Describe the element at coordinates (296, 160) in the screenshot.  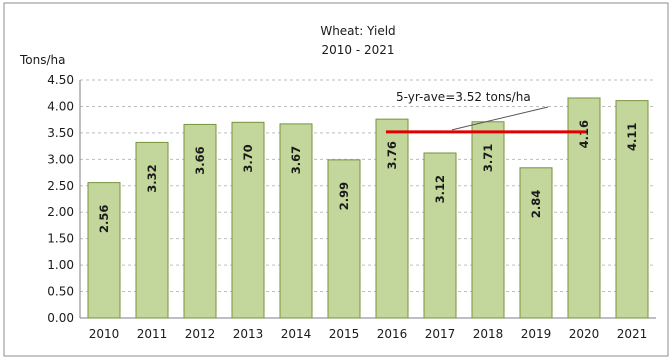
I see `bar-value-label: 3.67` at that location.